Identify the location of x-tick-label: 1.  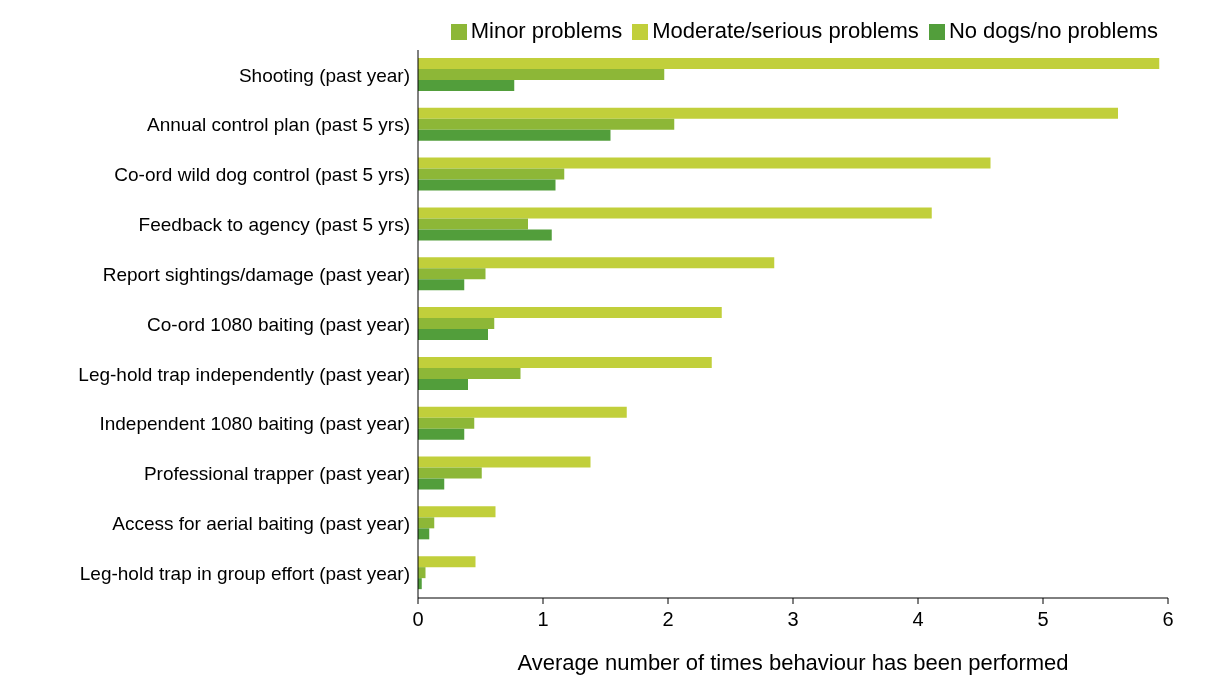
(543, 619).